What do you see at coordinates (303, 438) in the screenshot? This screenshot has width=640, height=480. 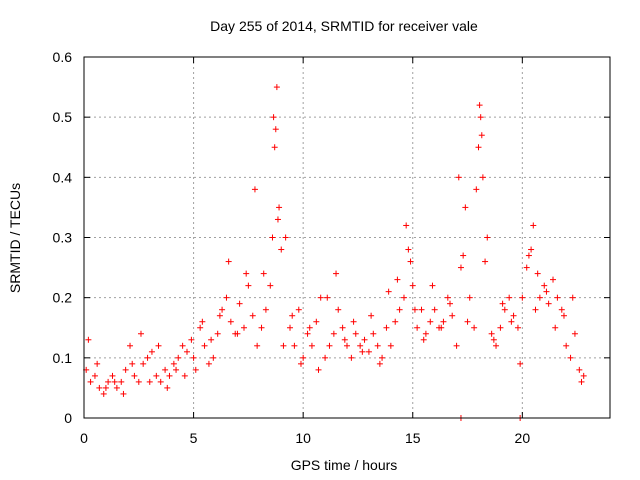 I see `x-tick-label: 10` at bounding box center [303, 438].